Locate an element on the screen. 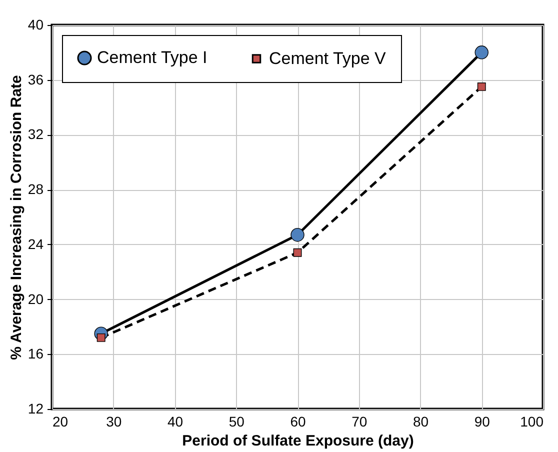 Image resolution: width=558 pixels, height=452 pixels. x-tick-label: 70 is located at coordinates (360, 422).